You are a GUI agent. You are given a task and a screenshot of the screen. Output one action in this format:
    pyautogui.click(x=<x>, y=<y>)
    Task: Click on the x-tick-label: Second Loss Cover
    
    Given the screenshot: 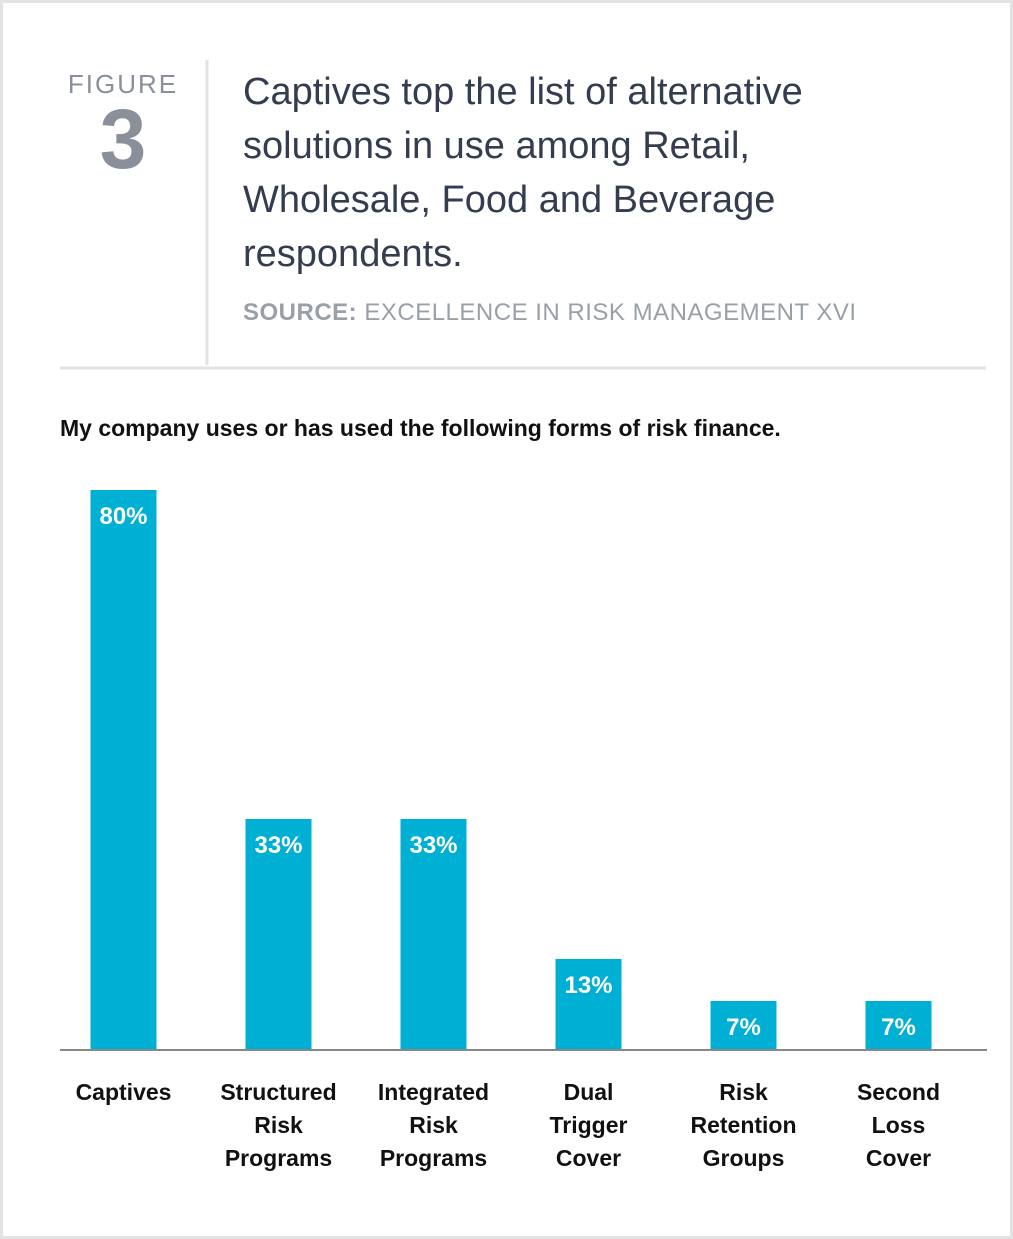 What is the action you would take?
    pyautogui.click(x=898, y=1125)
    